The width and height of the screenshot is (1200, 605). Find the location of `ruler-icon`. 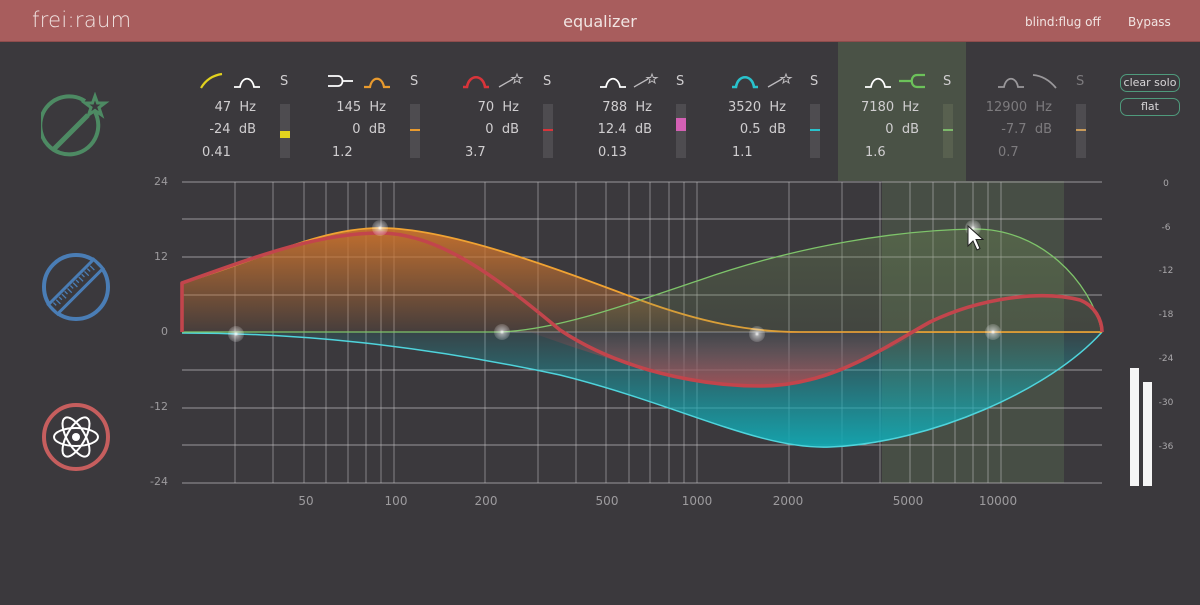

ruler-icon is located at coordinates (76, 287).